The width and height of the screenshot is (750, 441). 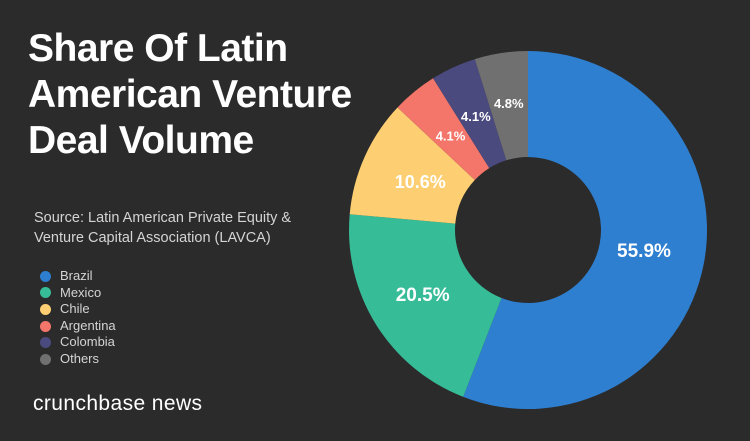 I want to click on legend-item-colombia: Colombia, so click(x=78, y=342).